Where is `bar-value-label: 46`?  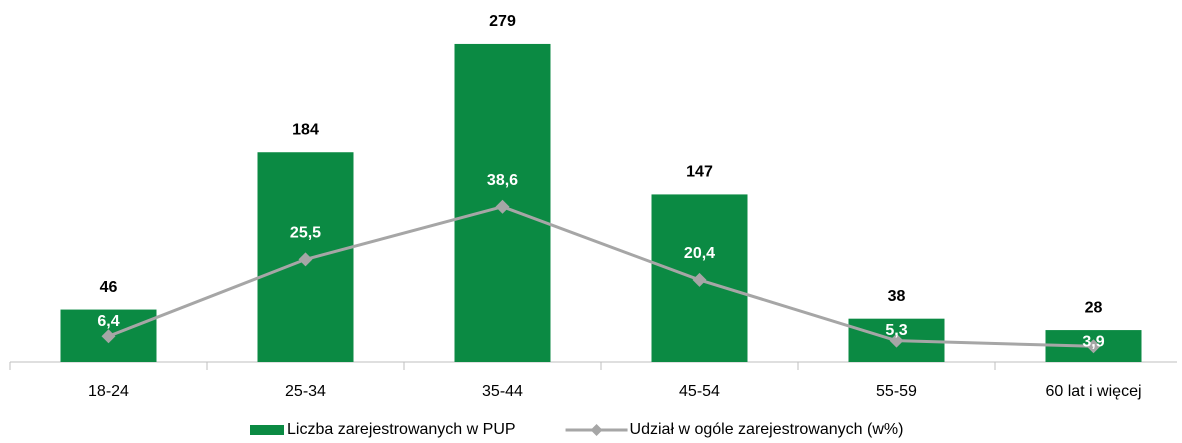 bar-value-label: 46 is located at coordinates (109, 287).